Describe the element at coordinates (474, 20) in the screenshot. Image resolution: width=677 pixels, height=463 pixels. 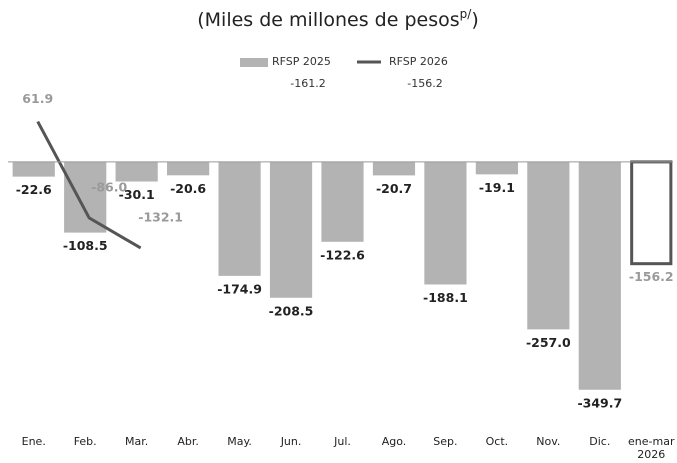
I see `title-close: )` at that location.